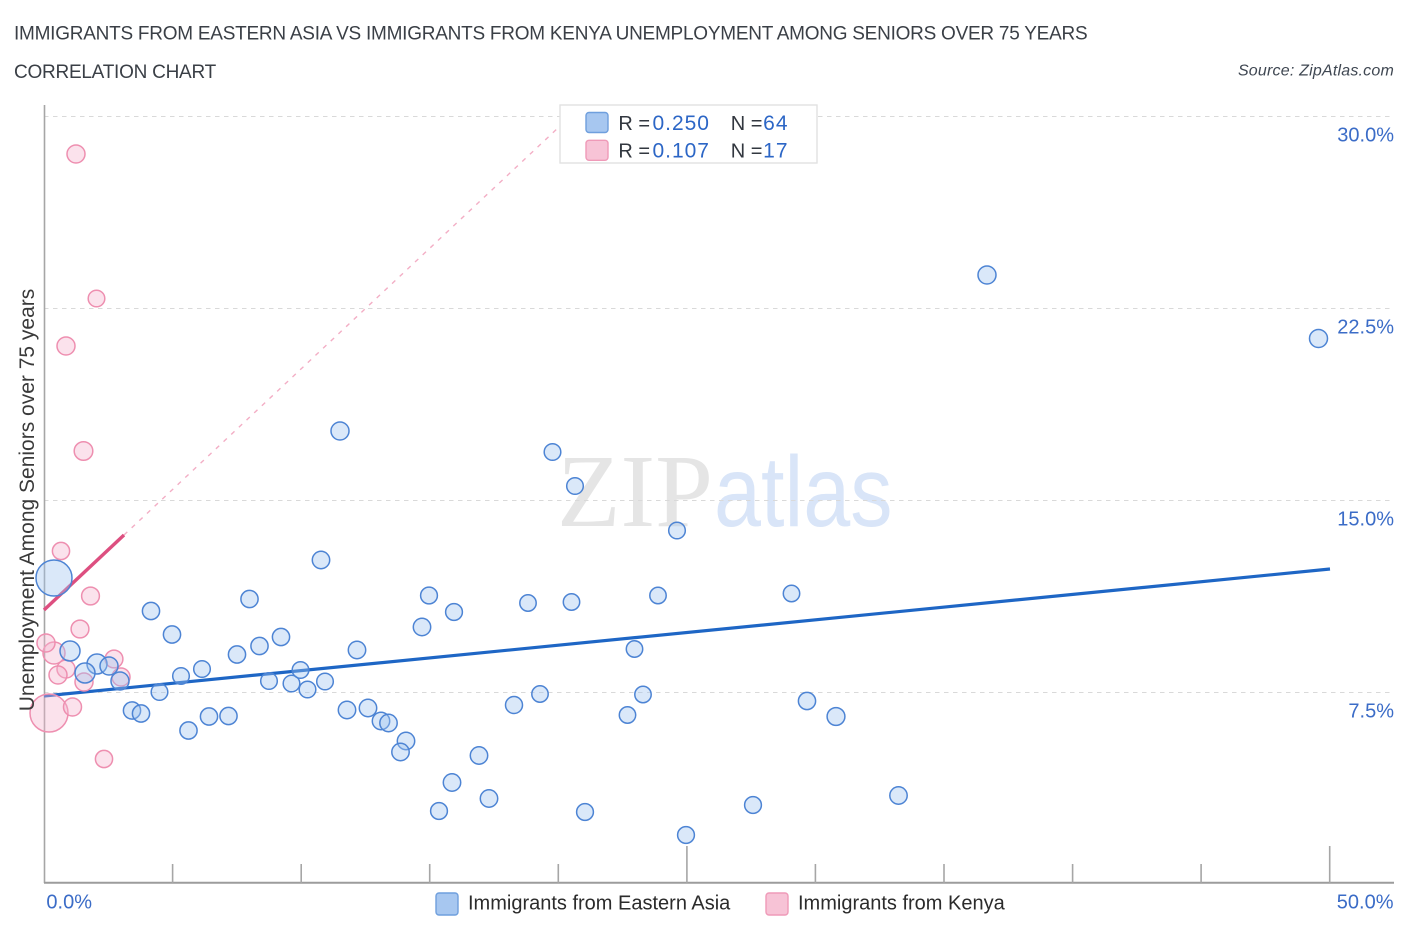 This screenshot has height=930, width=1406. Describe the element at coordinates (599, 904) in the screenshot. I see `svg-text: Immigrants from Eastern Asia` at that location.